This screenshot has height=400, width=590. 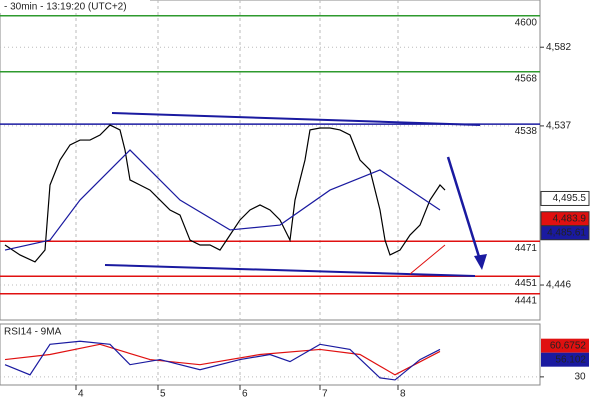 I want to click on price-label: 4,495.5, so click(x=570, y=198).